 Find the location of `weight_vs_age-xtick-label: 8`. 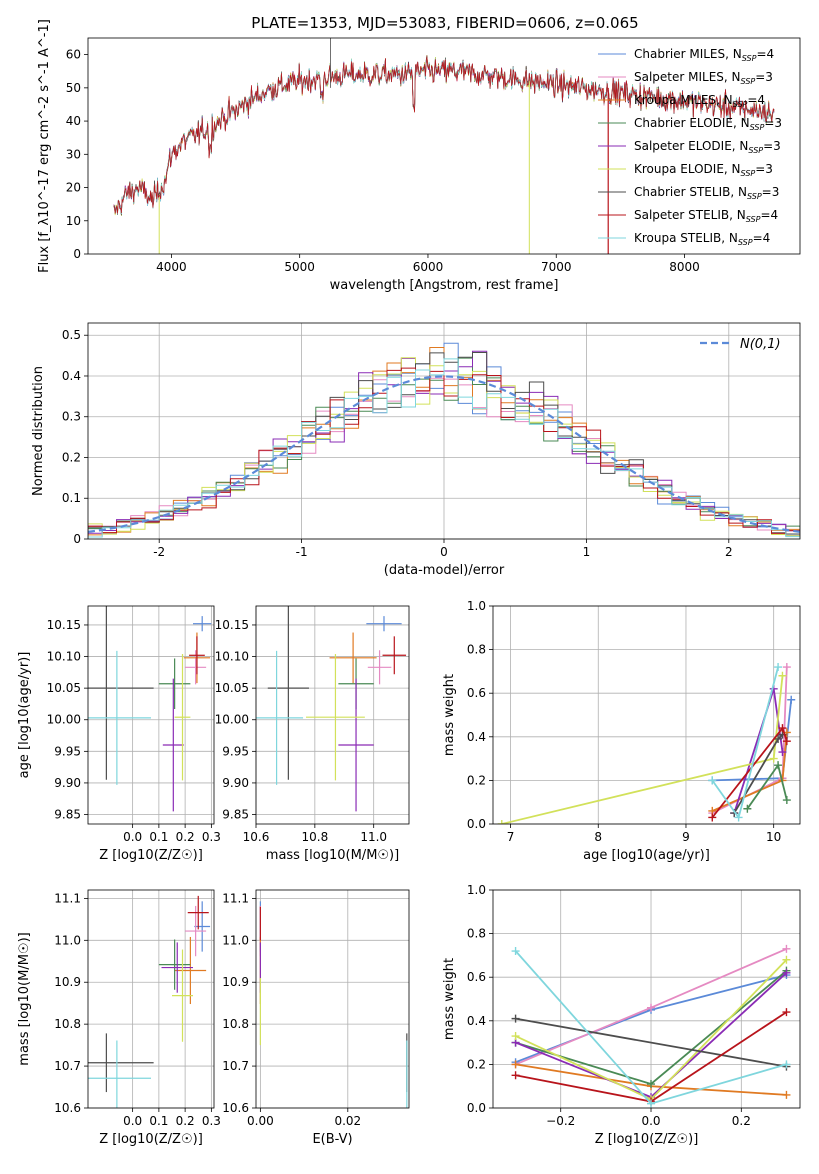

weight_vs_age-xtick-label: 8 is located at coordinates (598, 837).